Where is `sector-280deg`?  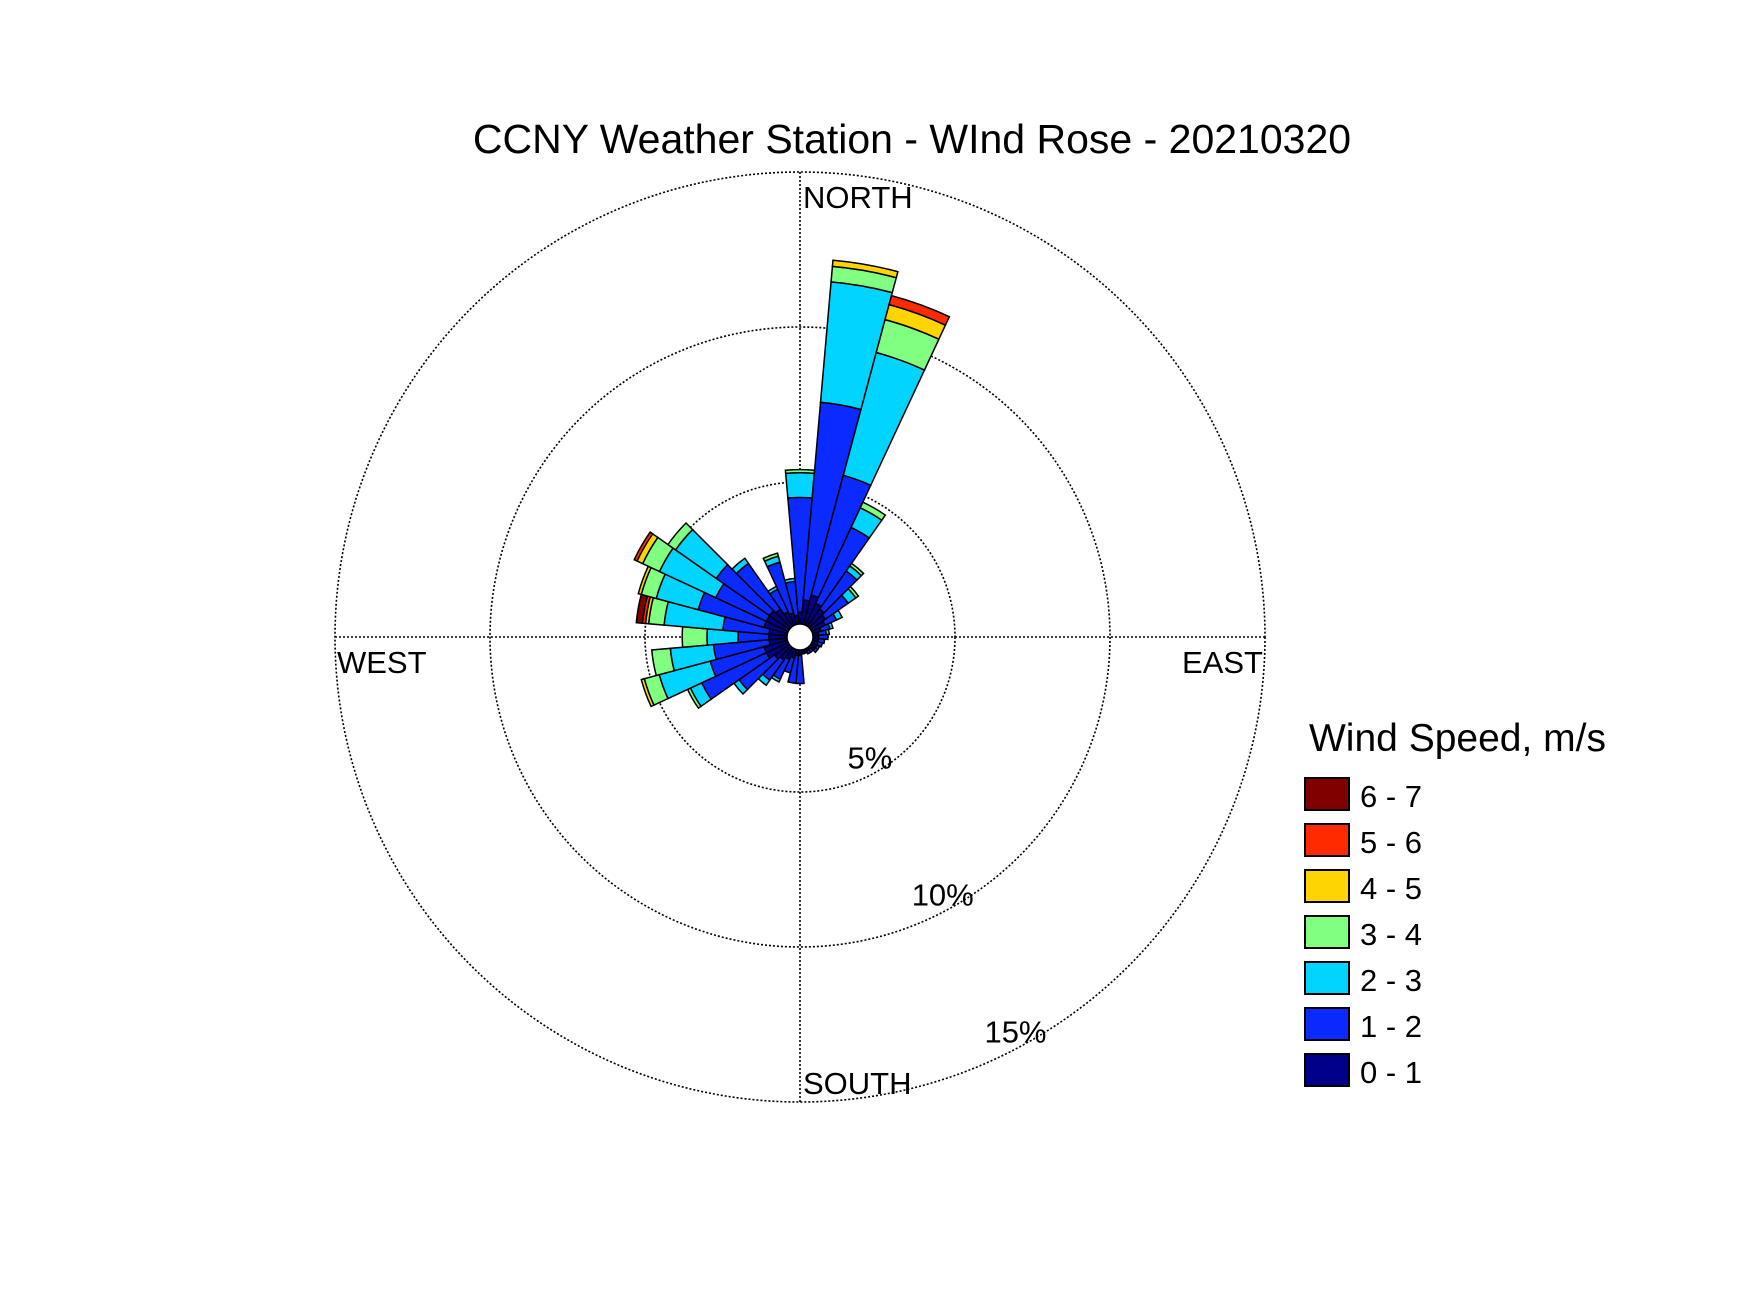
sector-280deg is located at coordinates (712, 615).